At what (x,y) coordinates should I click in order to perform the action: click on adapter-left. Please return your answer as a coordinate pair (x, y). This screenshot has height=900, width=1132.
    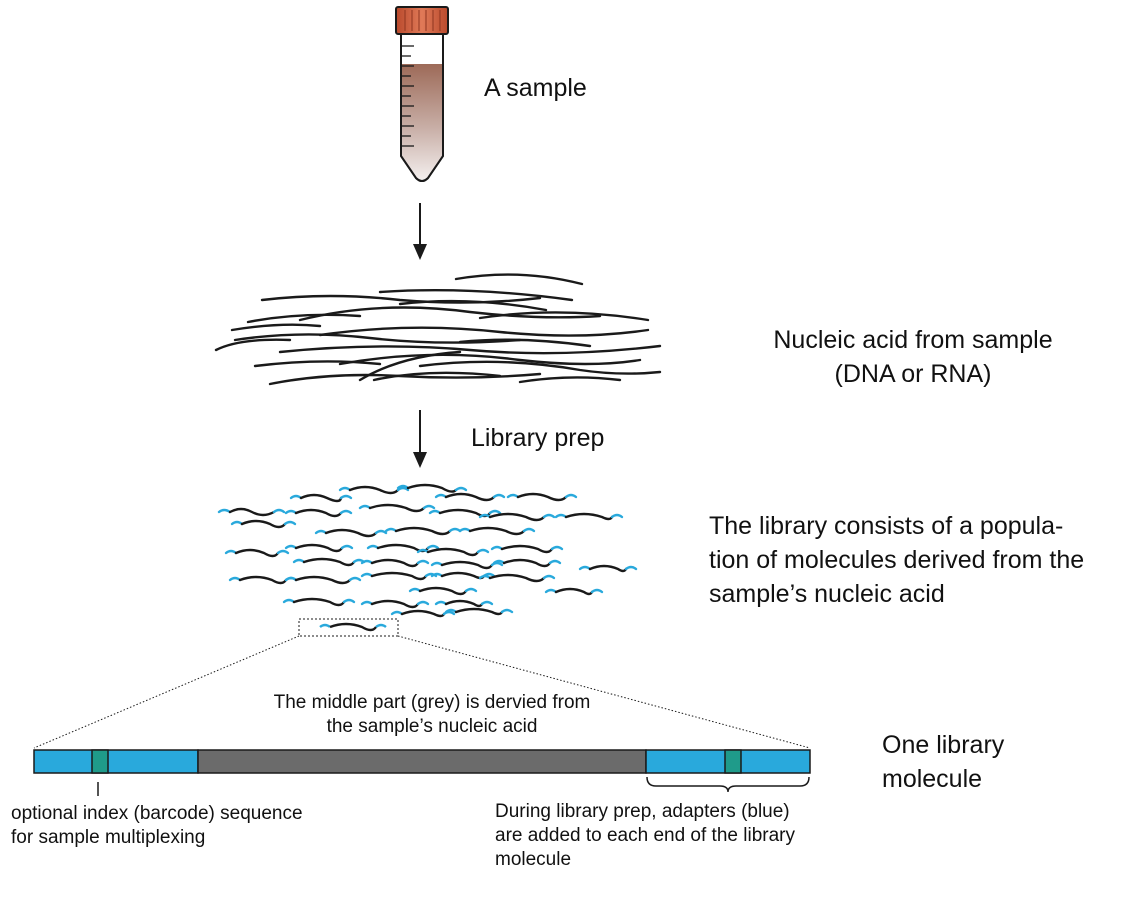
    Looking at the image, I should click on (116, 761).